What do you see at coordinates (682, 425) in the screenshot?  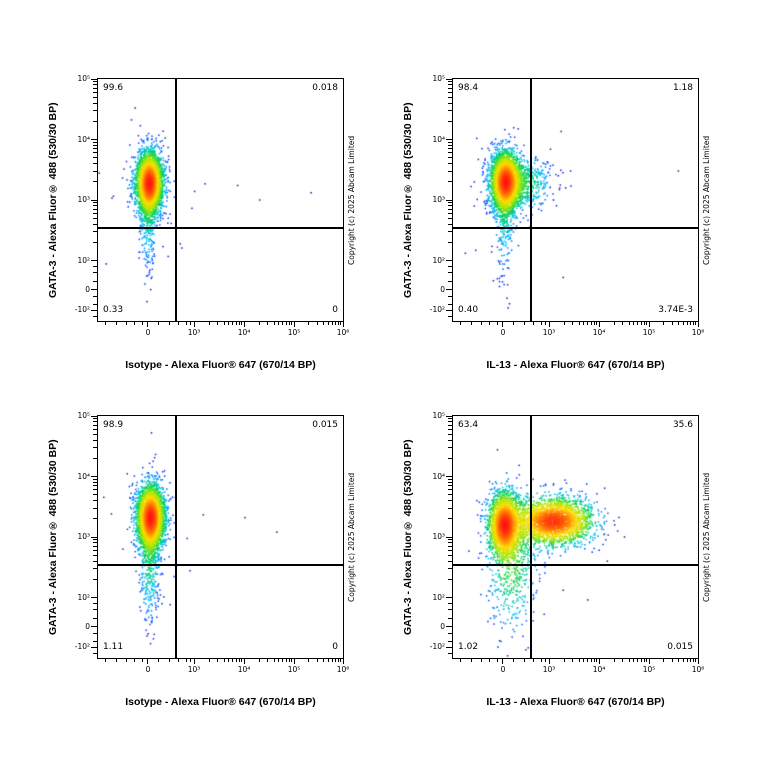 I see `quadrant-stat-upper-right: 35.6` at bounding box center [682, 425].